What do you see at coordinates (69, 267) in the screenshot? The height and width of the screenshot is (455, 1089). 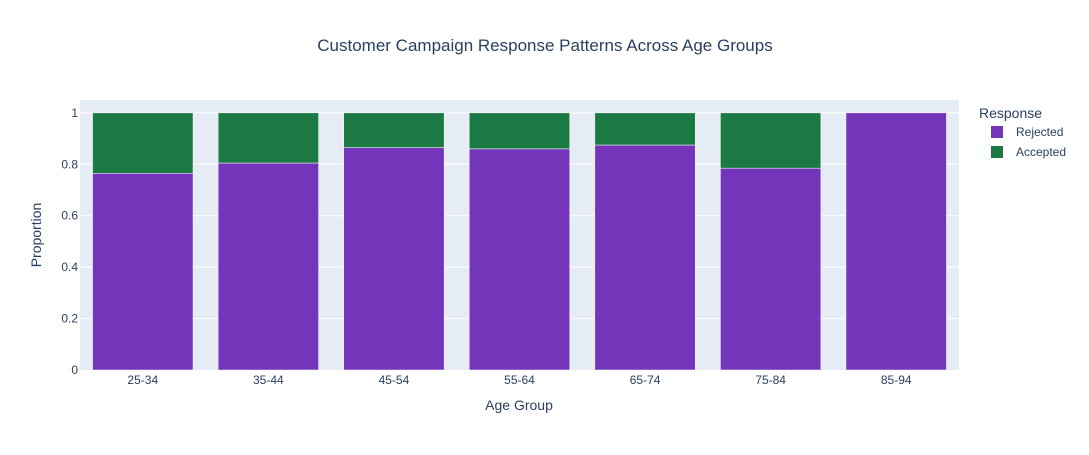 I see `y-tick-label: 0.4` at bounding box center [69, 267].